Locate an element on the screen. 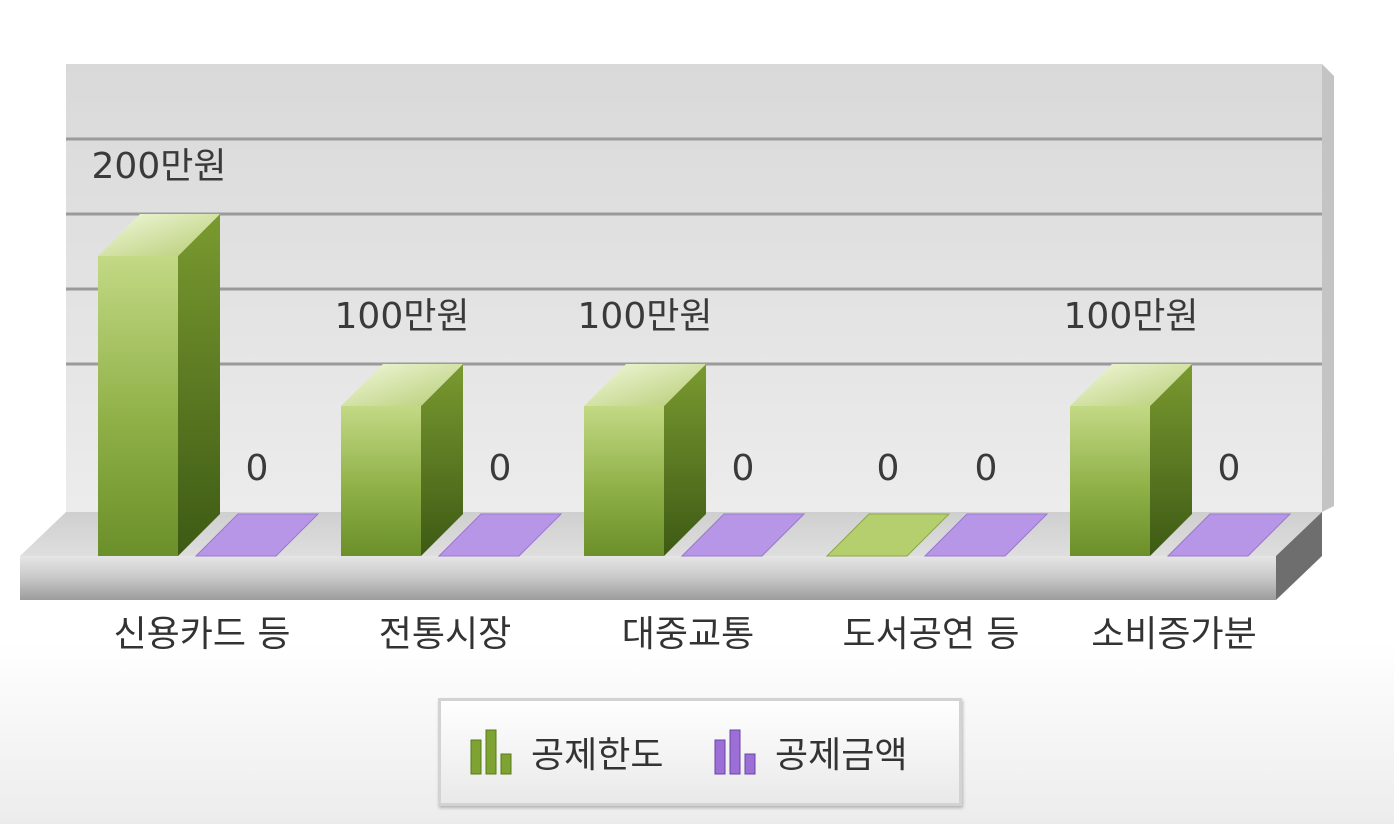 Image resolution: width=1394 pixels, height=824 pixels. category-label: 대중교통 is located at coordinates (688, 634).